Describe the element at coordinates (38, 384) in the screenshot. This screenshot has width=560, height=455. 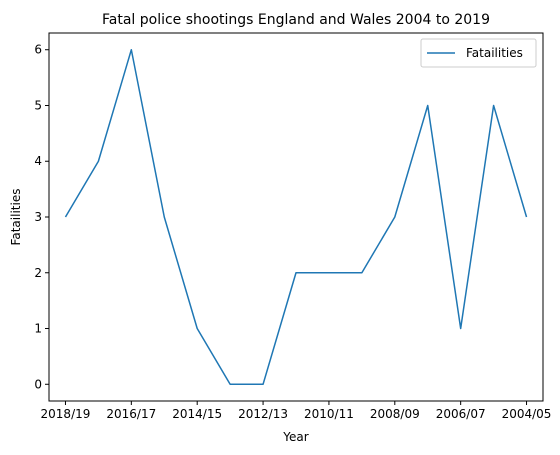
I see `y-tick-label: 0` at that location.